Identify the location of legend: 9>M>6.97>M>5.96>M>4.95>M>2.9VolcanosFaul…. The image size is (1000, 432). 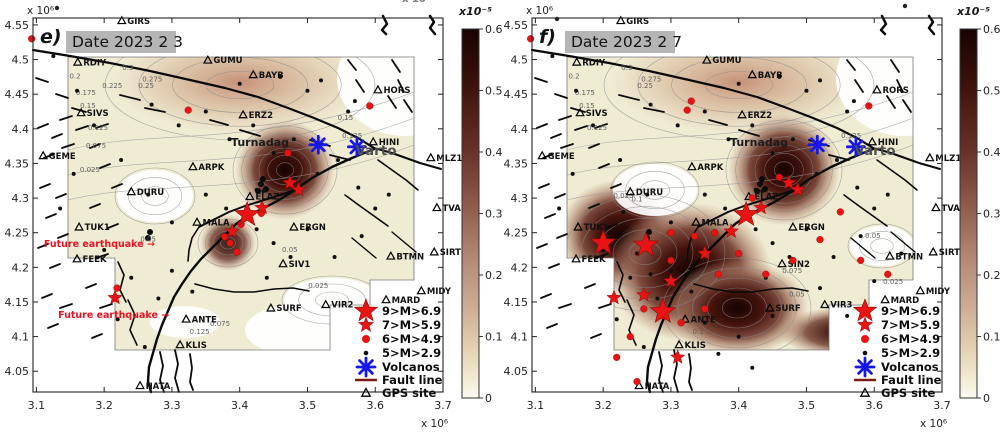
(398, 349).